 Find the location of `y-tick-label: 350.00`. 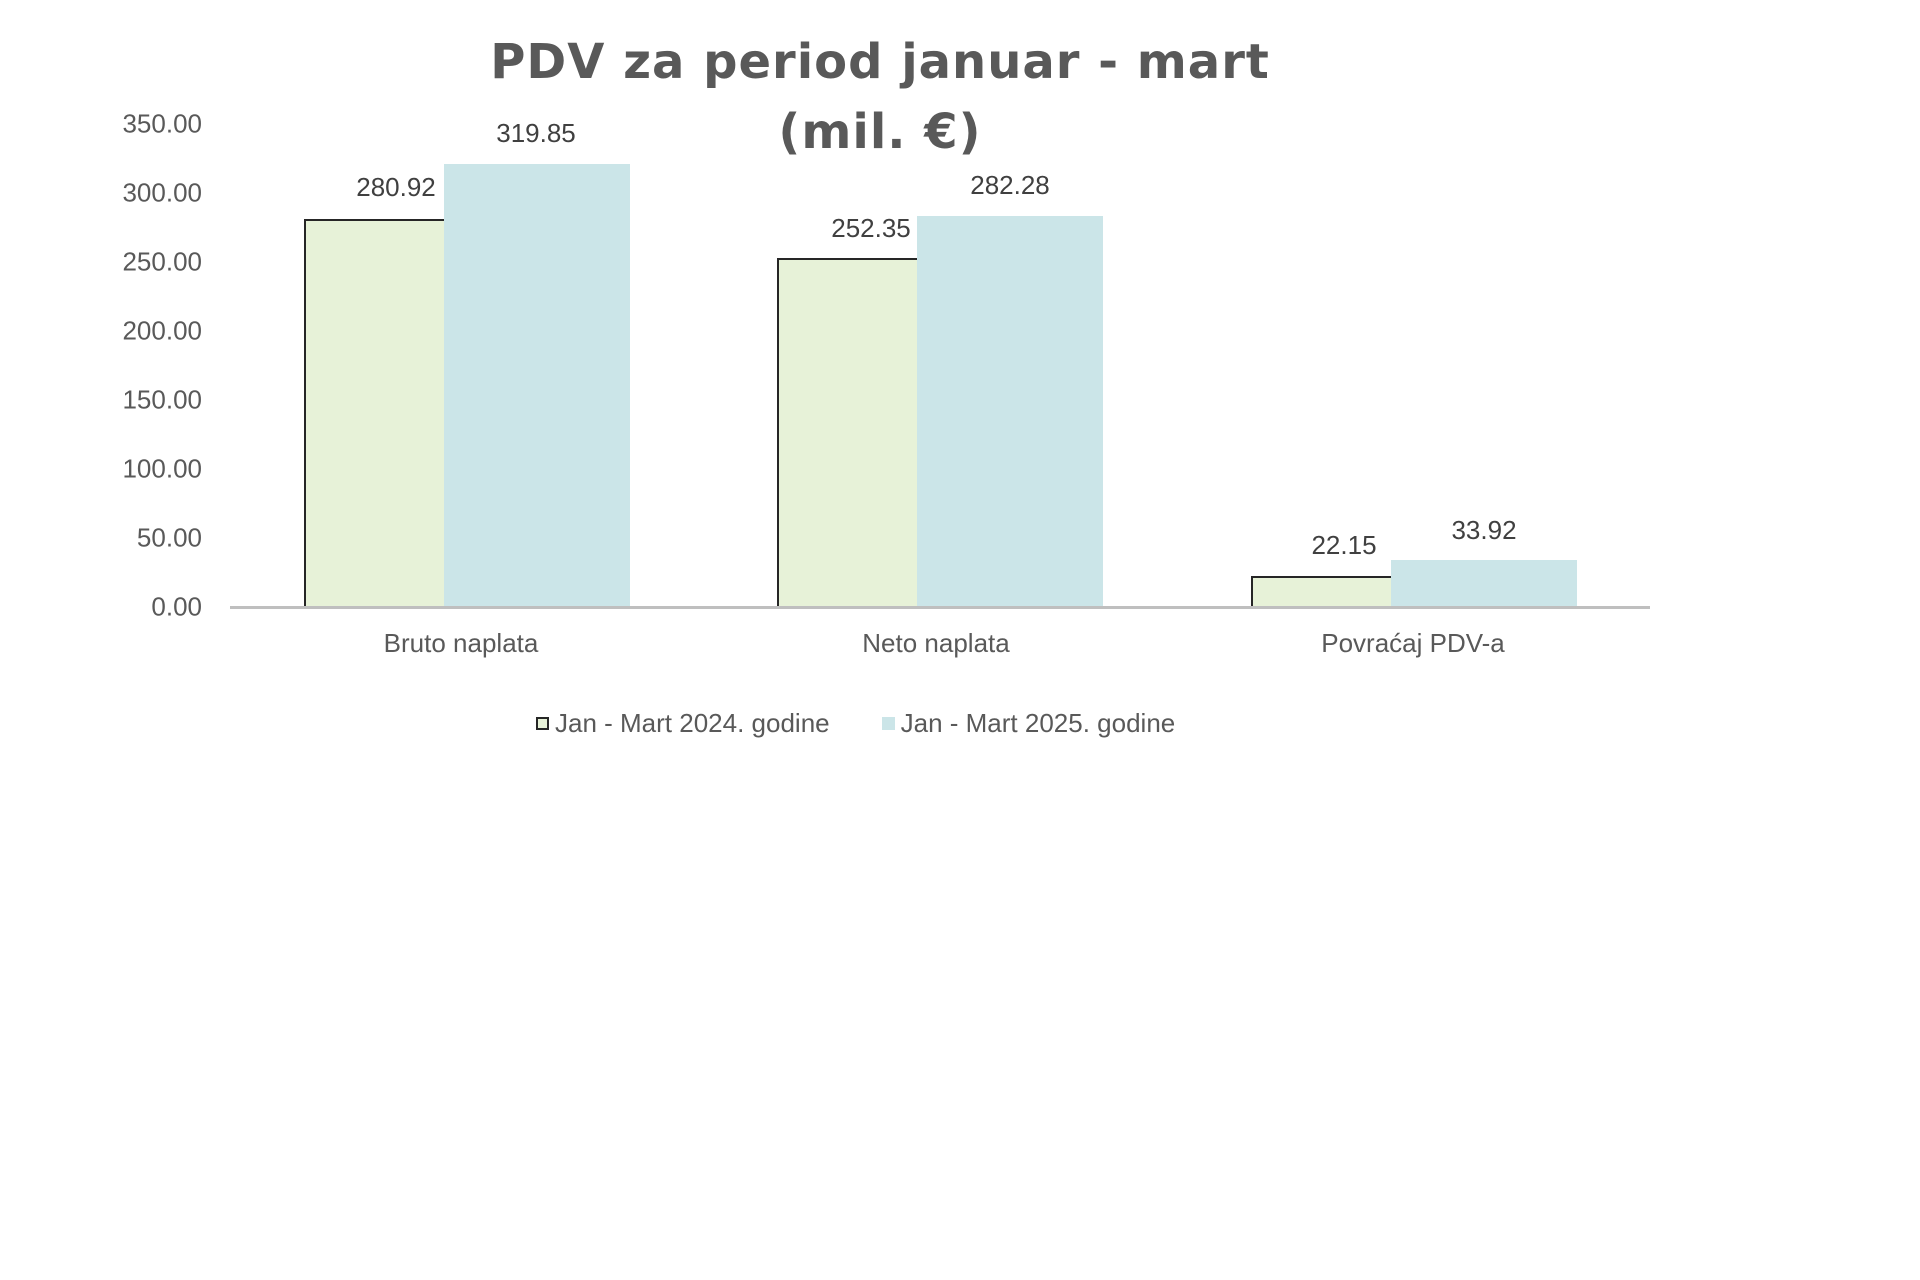

y-tick-label: 350.00 is located at coordinates (162, 123).